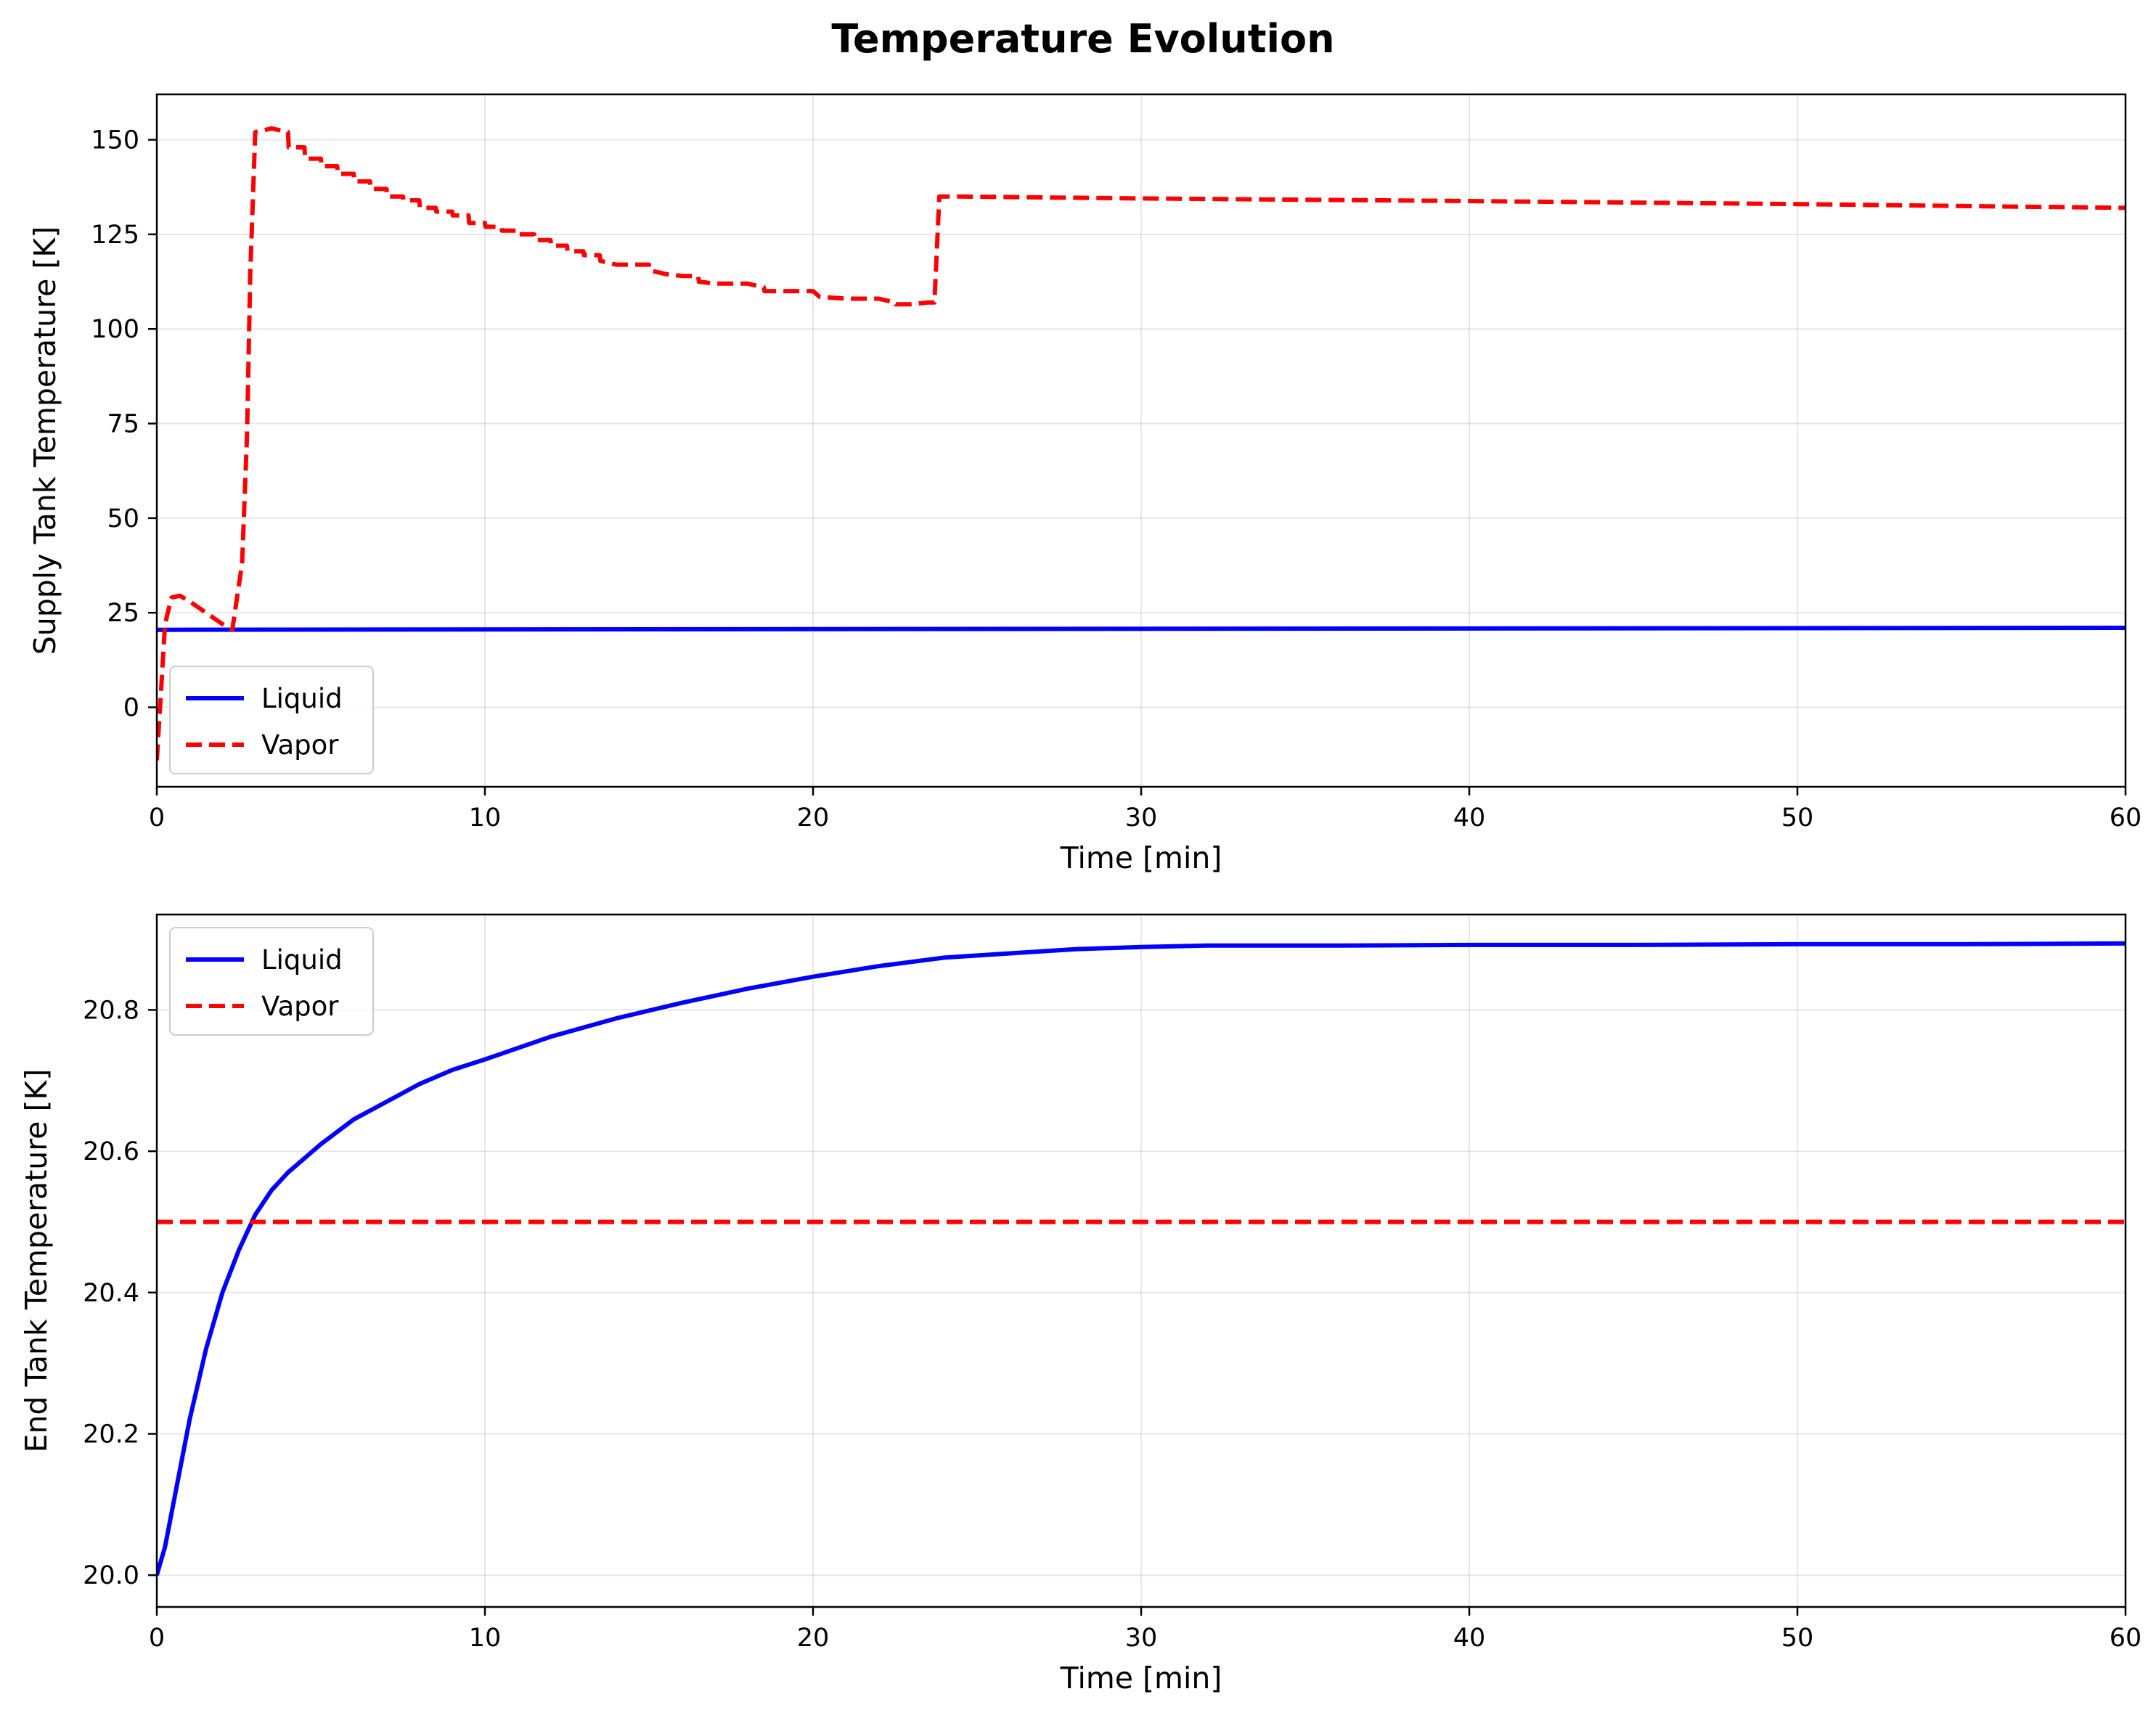  I want to click on end-y-tick-label: 20.8, so click(111, 1011).